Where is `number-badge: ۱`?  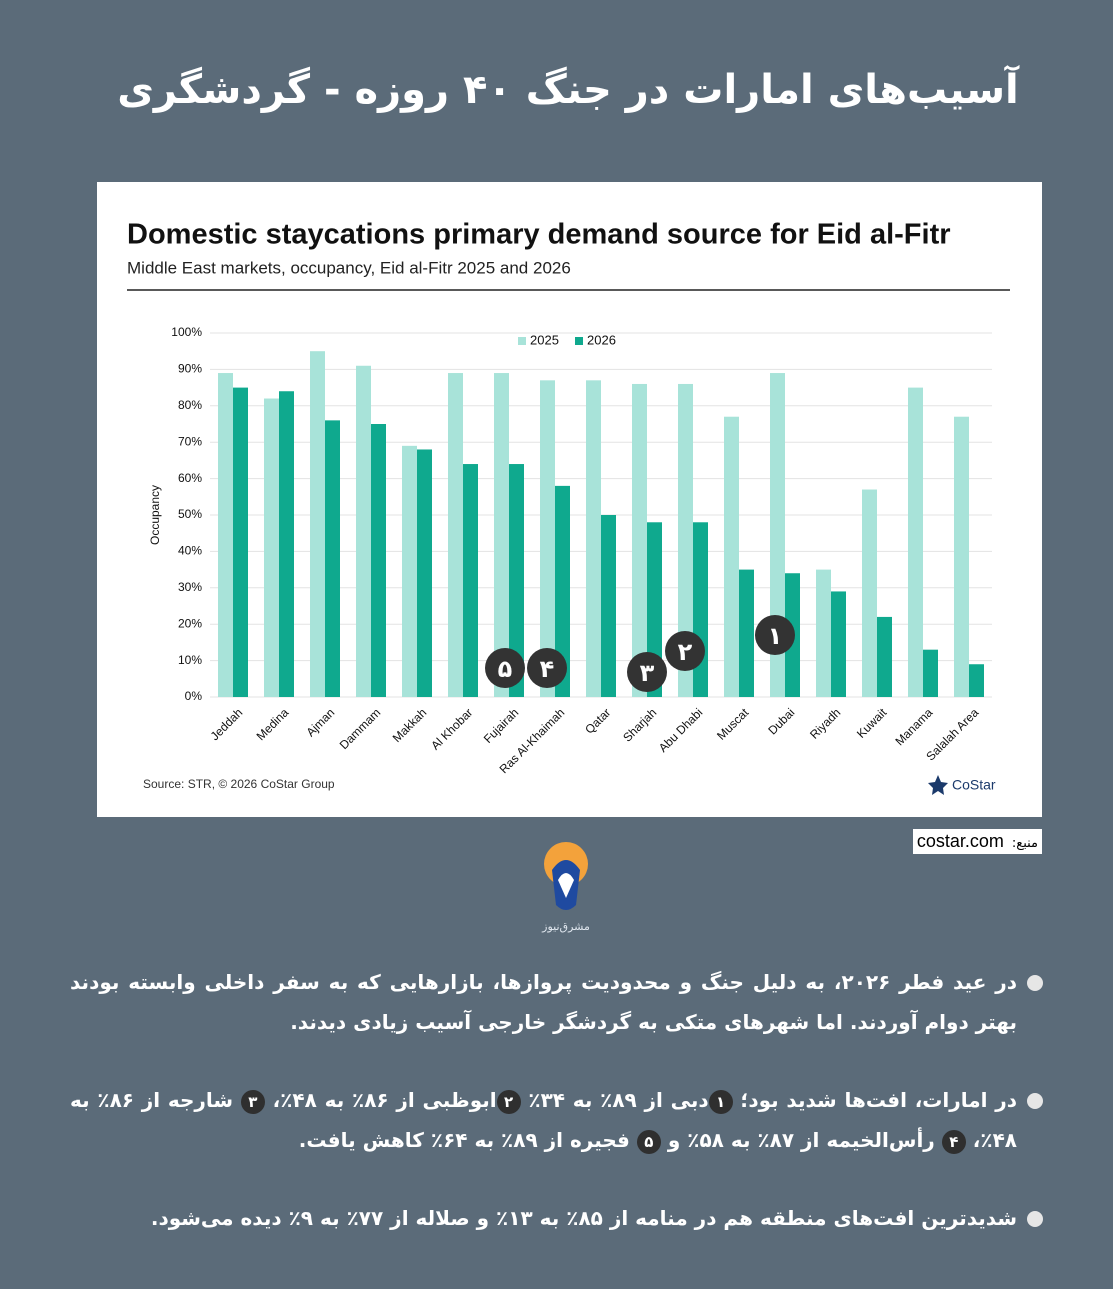
number-badge: ۱ is located at coordinates (720, 1101).